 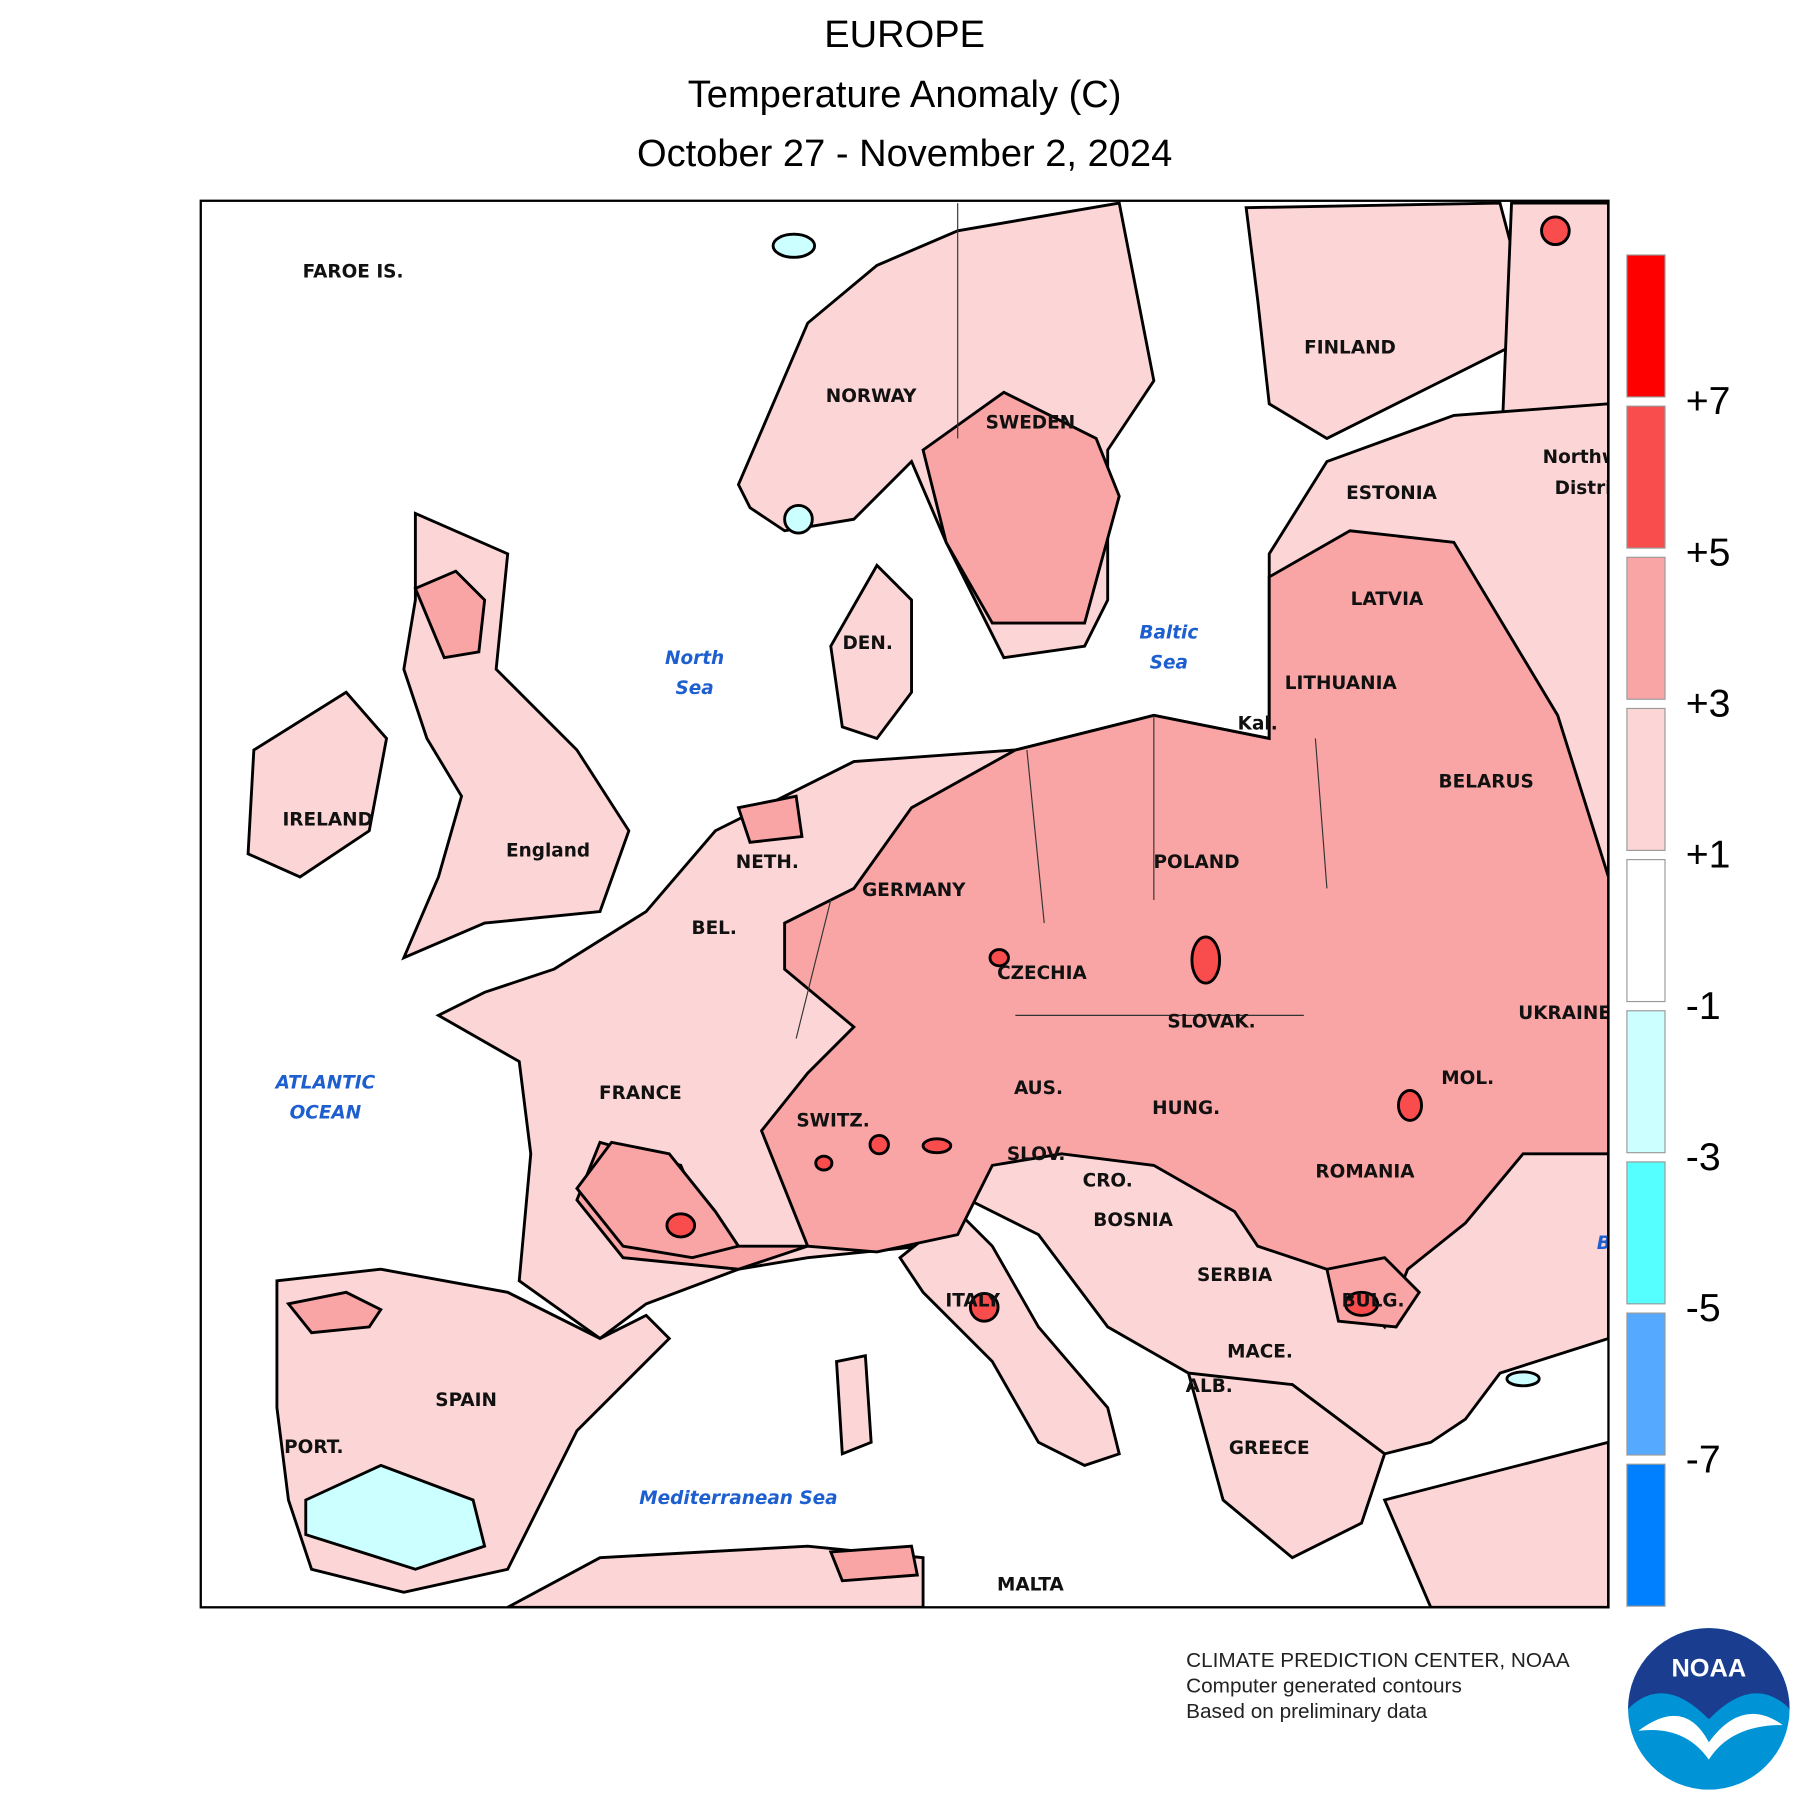 What do you see at coordinates (905, 95) in the screenshot?
I see `map-title: Temperature Anomaly (C)` at bounding box center [905, 95].